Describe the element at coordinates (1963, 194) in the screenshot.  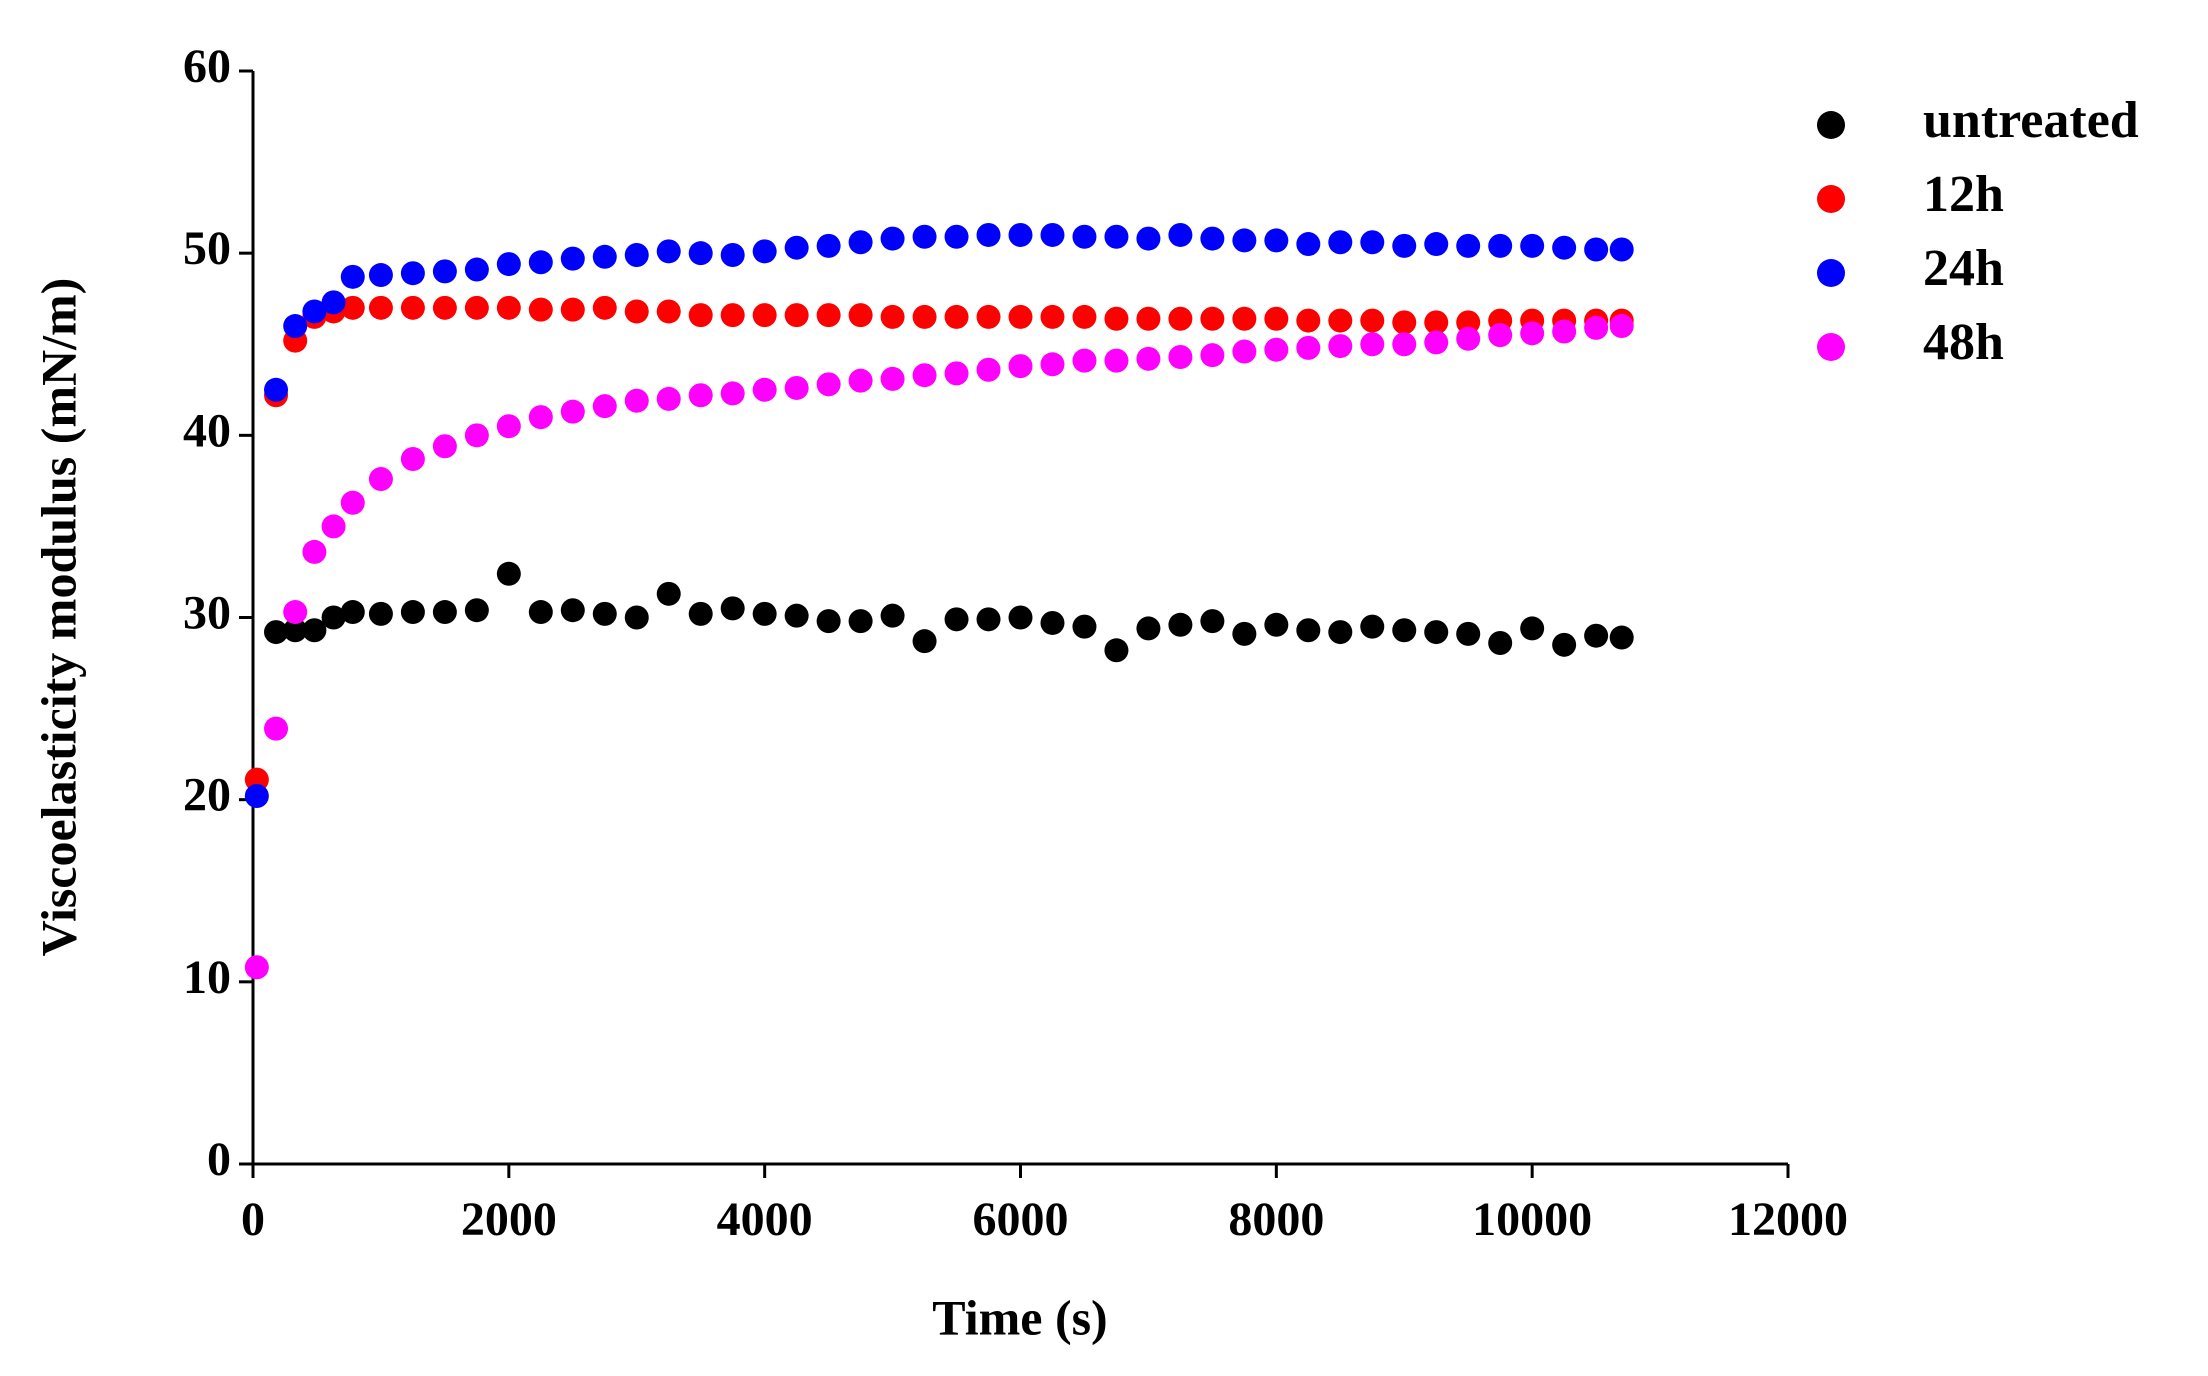
I see `legend-label: 12h` at that location.